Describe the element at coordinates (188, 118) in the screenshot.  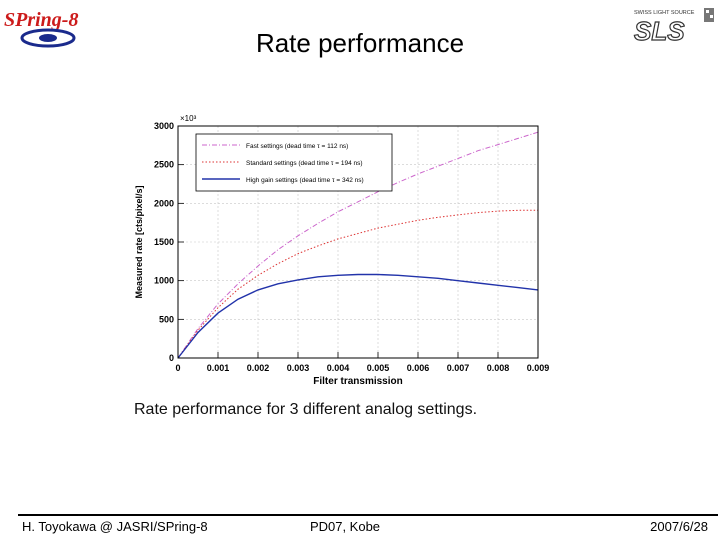
I see `y-multiplier-label: ×10³` at that location.